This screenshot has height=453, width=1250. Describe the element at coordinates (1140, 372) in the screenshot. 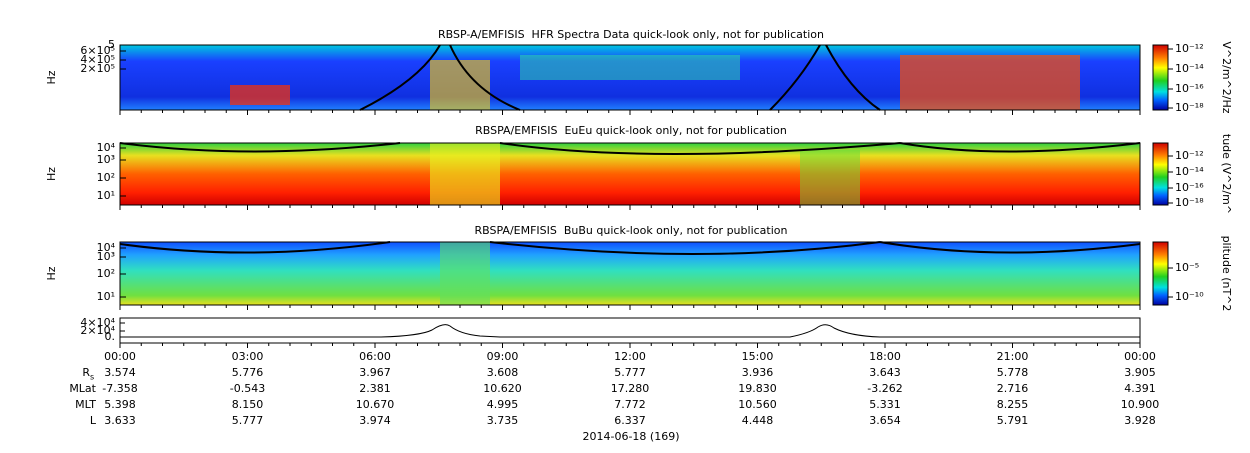

I see `ephemeris-value: 3.905` at that location.